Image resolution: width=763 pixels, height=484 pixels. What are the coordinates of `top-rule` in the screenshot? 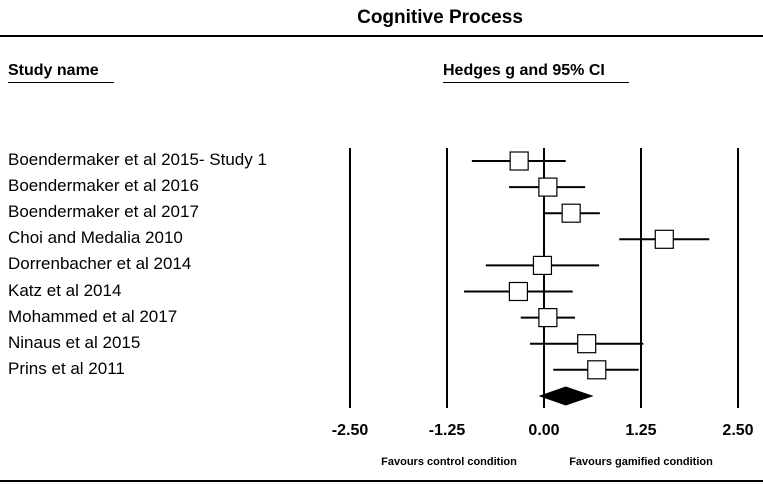 It's located at (381, 36).